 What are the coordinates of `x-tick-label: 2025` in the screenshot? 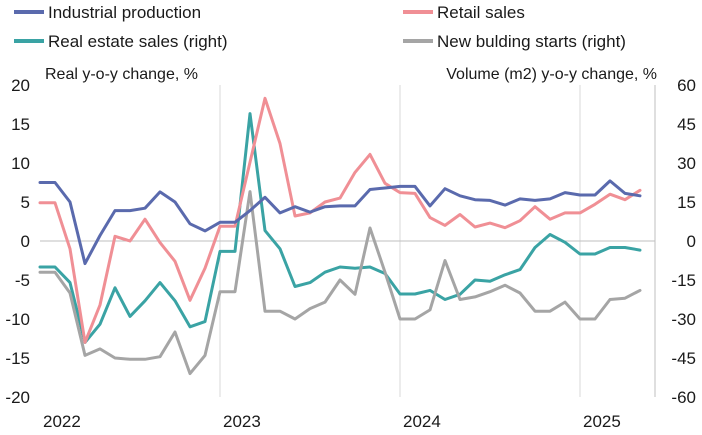 It's located at (602, 421).